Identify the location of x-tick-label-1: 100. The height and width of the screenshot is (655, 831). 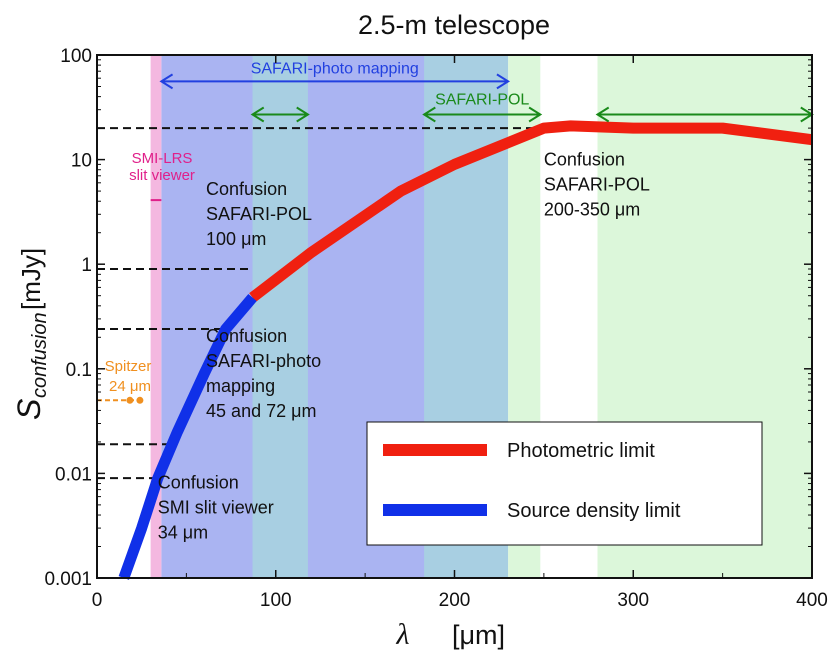
(276, 600).